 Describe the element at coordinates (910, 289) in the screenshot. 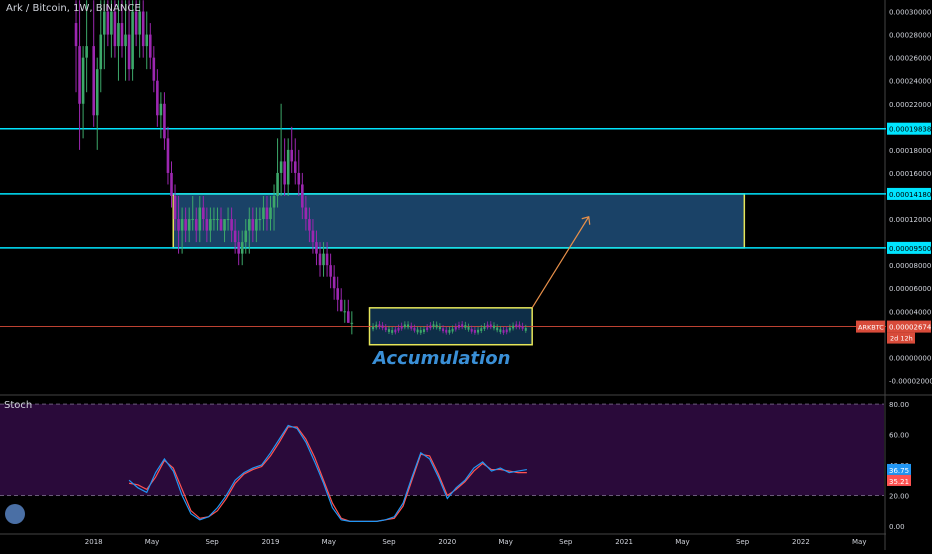

I see `price-tick-label: 0.00006000` at that location.